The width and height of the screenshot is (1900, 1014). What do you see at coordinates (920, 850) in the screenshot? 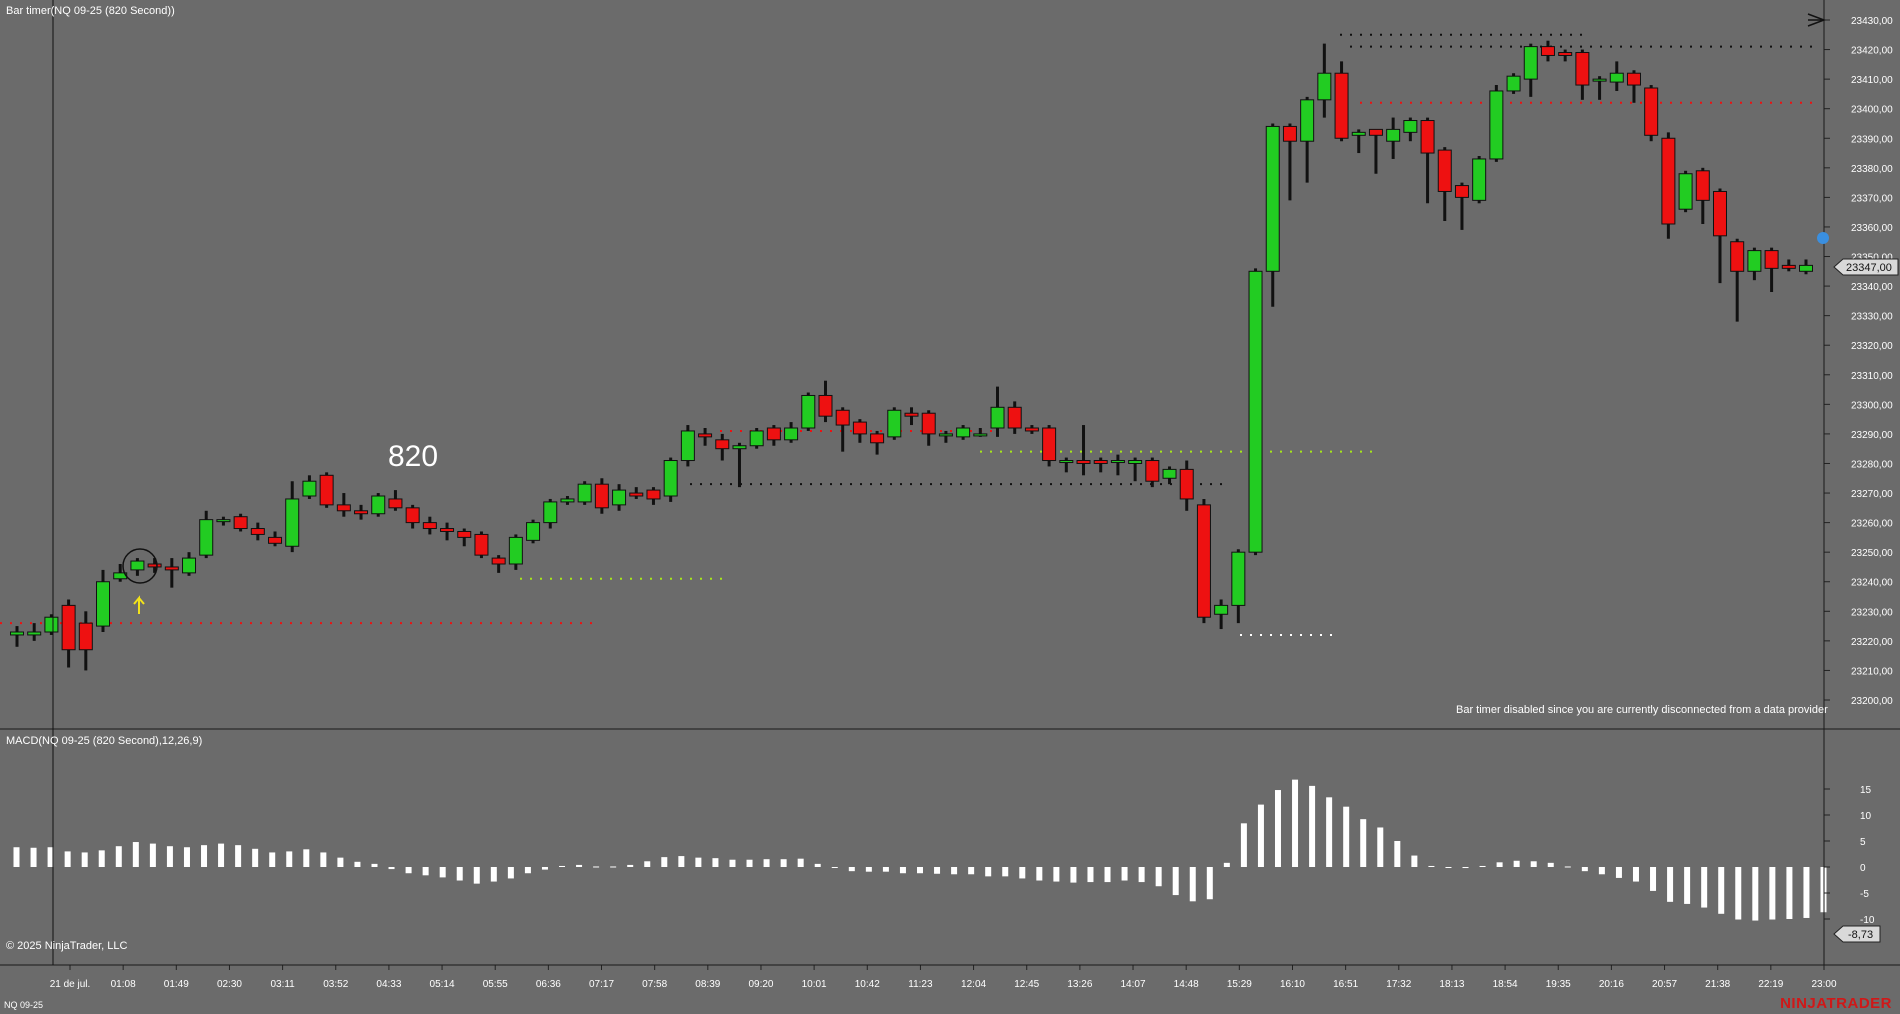
I see `macd-histogram` at bounding box center [920, 850].